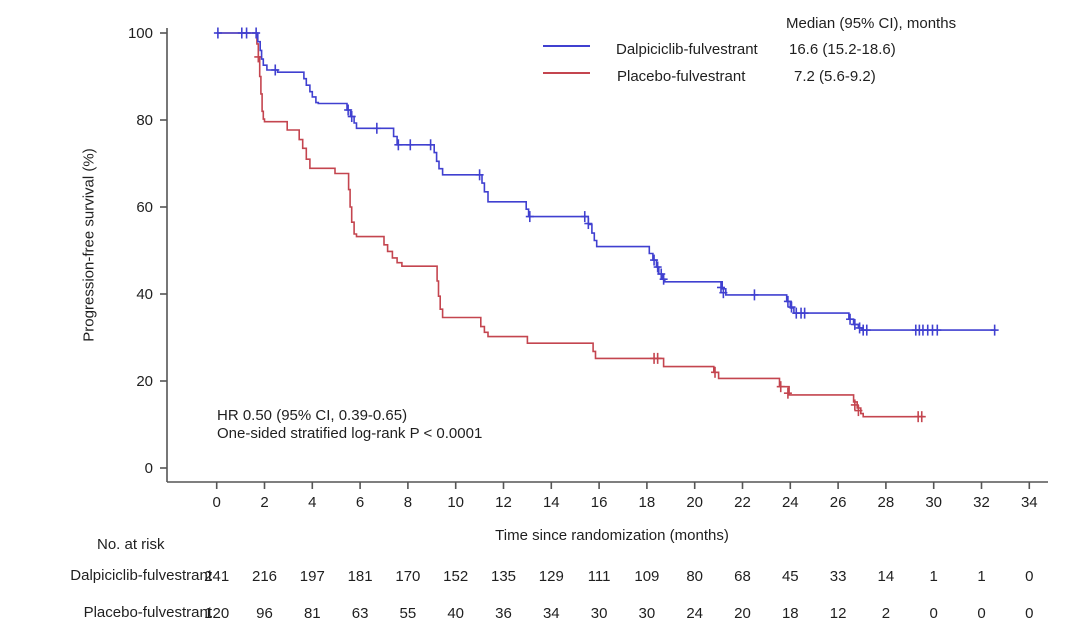  What do you see at coordinates (694, 576) in the screenshot?
I see `risk-count: 80` at bounding box center [694, 576].